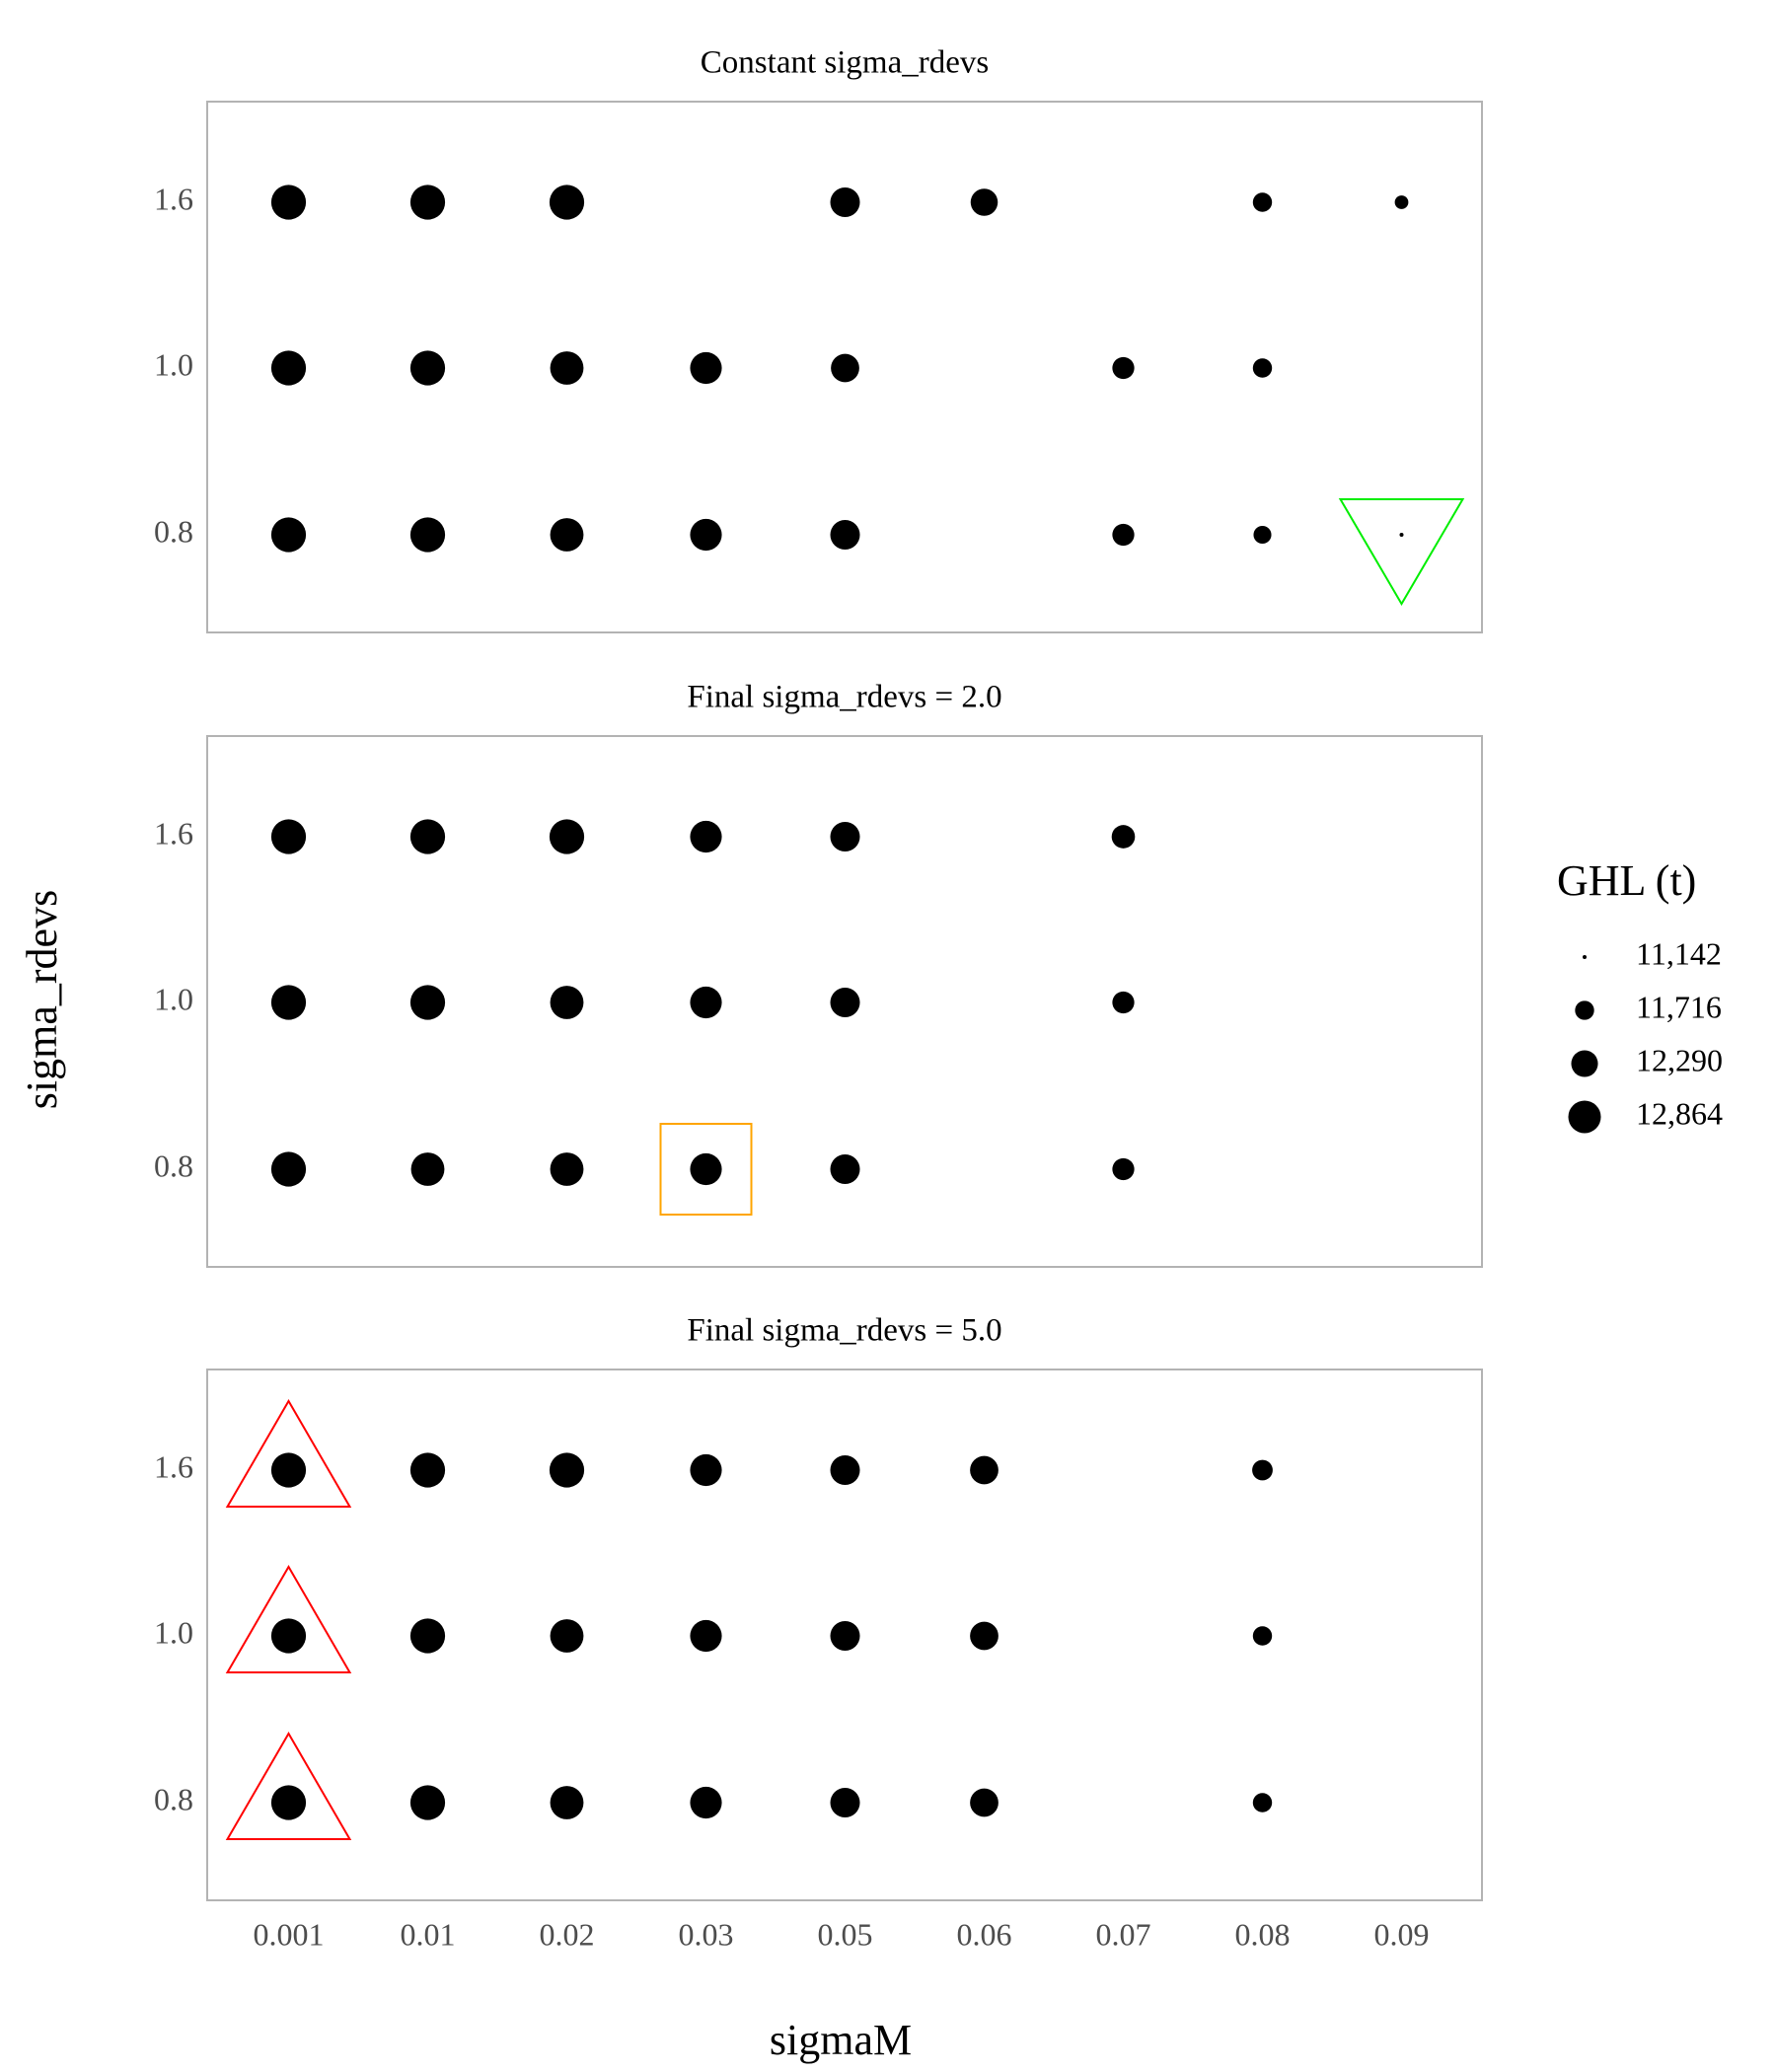 Image resolution: width=1776 pixels, height=2072 pixels. I want to click on x-axis-label: sigmaM, so click(841, 2040).